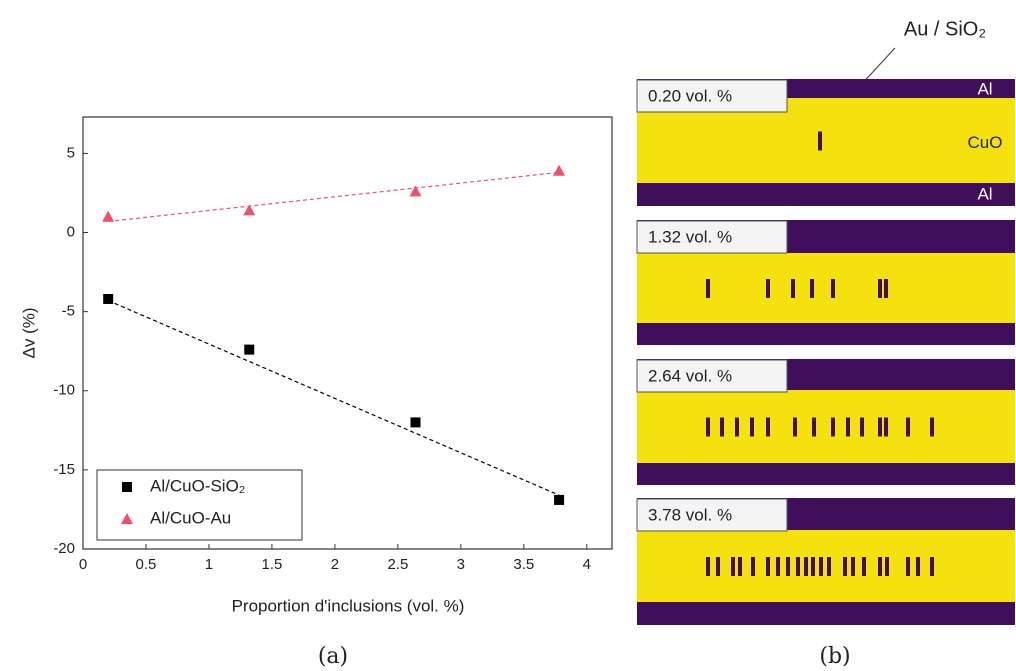 The height and width of the screenshot is (671, 1016). Describe the element at coordinates (397, 564) in the screenshot. I see `x-tick-label: 2.5` at that location.